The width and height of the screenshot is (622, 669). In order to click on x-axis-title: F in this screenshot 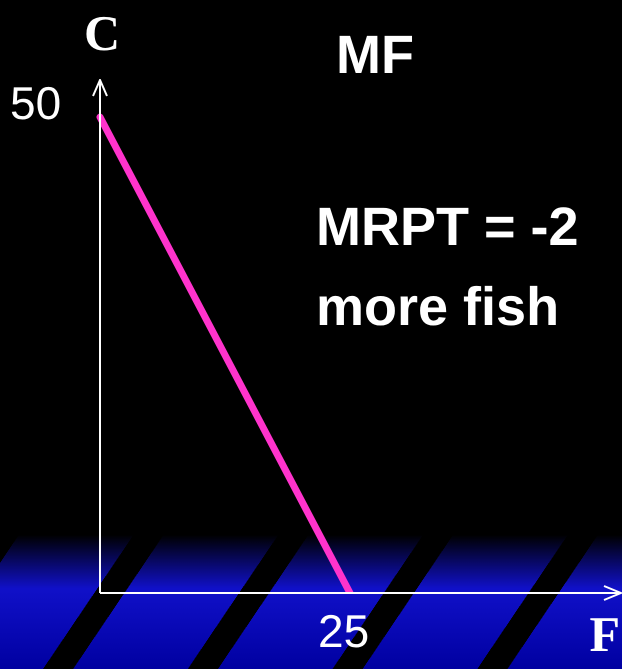, I will do `click(604, 634)`.